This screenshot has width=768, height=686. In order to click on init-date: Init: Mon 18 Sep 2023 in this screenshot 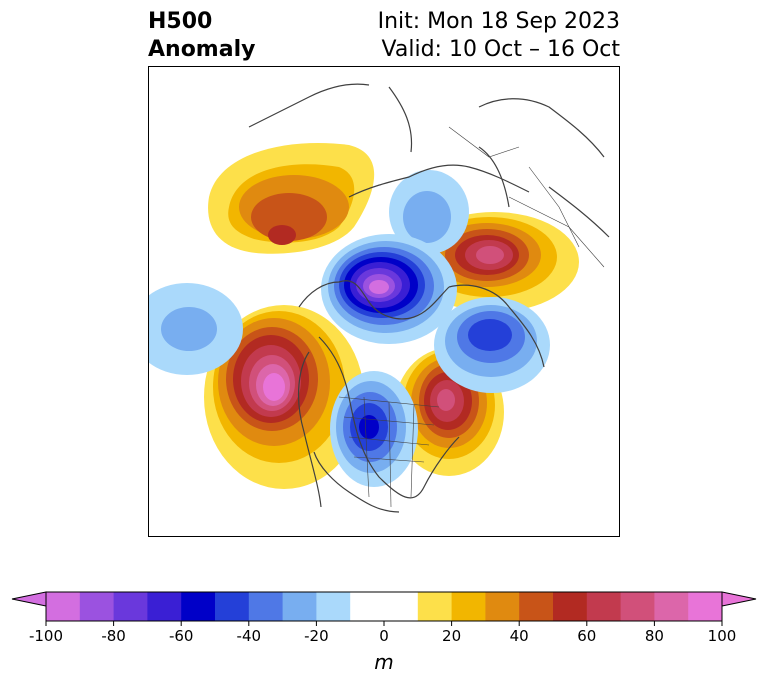, I will do `click(498, 21)`.